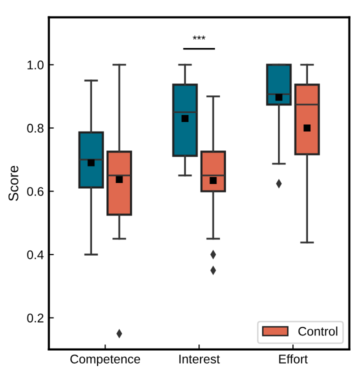  What do you see at coordinates (105, 360) in the screenshot?
I see `x-tick-label: Competence` at bounding box center [105, 360].